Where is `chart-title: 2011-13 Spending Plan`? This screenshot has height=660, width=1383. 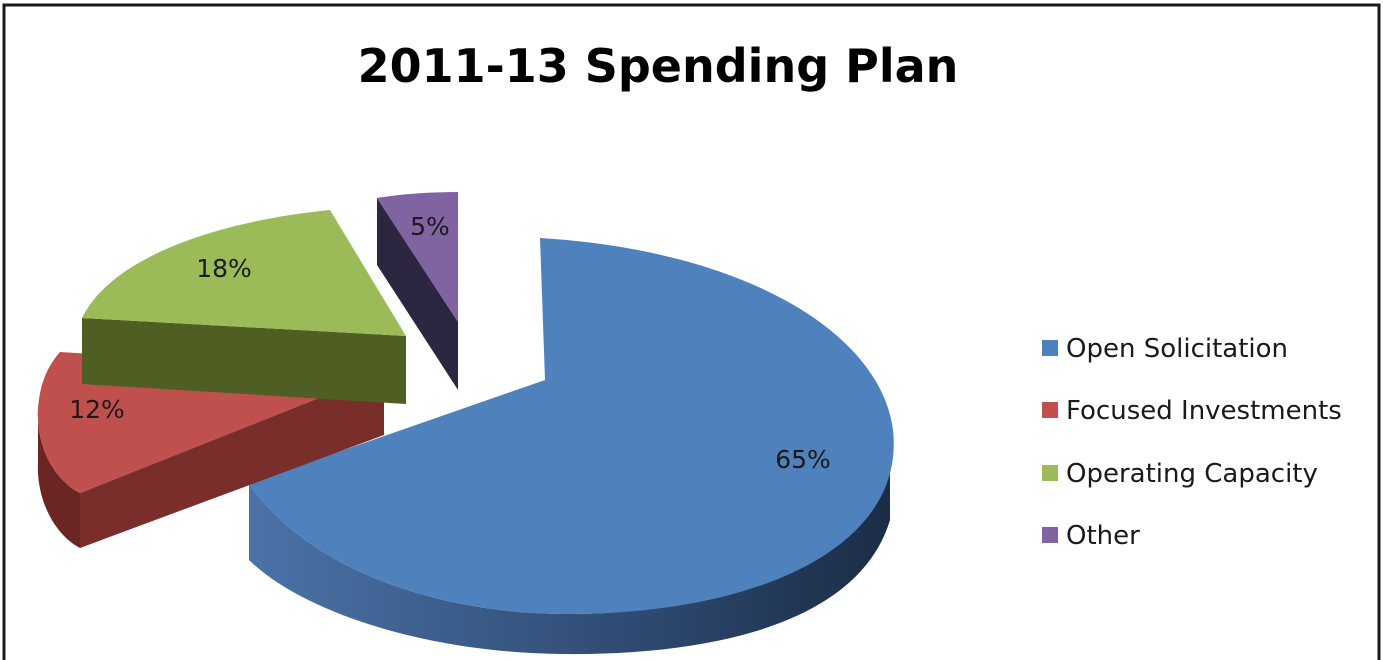 chart-title: 2011-13 Spending Plan is located at coordinates (658, 66).